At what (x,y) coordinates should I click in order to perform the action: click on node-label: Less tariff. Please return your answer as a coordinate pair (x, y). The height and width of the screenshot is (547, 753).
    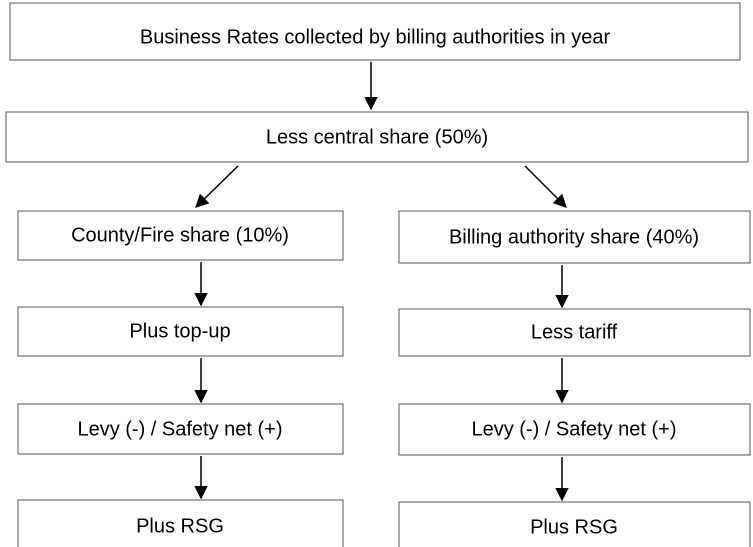
    Looking at the image, I should click on (574, 332).